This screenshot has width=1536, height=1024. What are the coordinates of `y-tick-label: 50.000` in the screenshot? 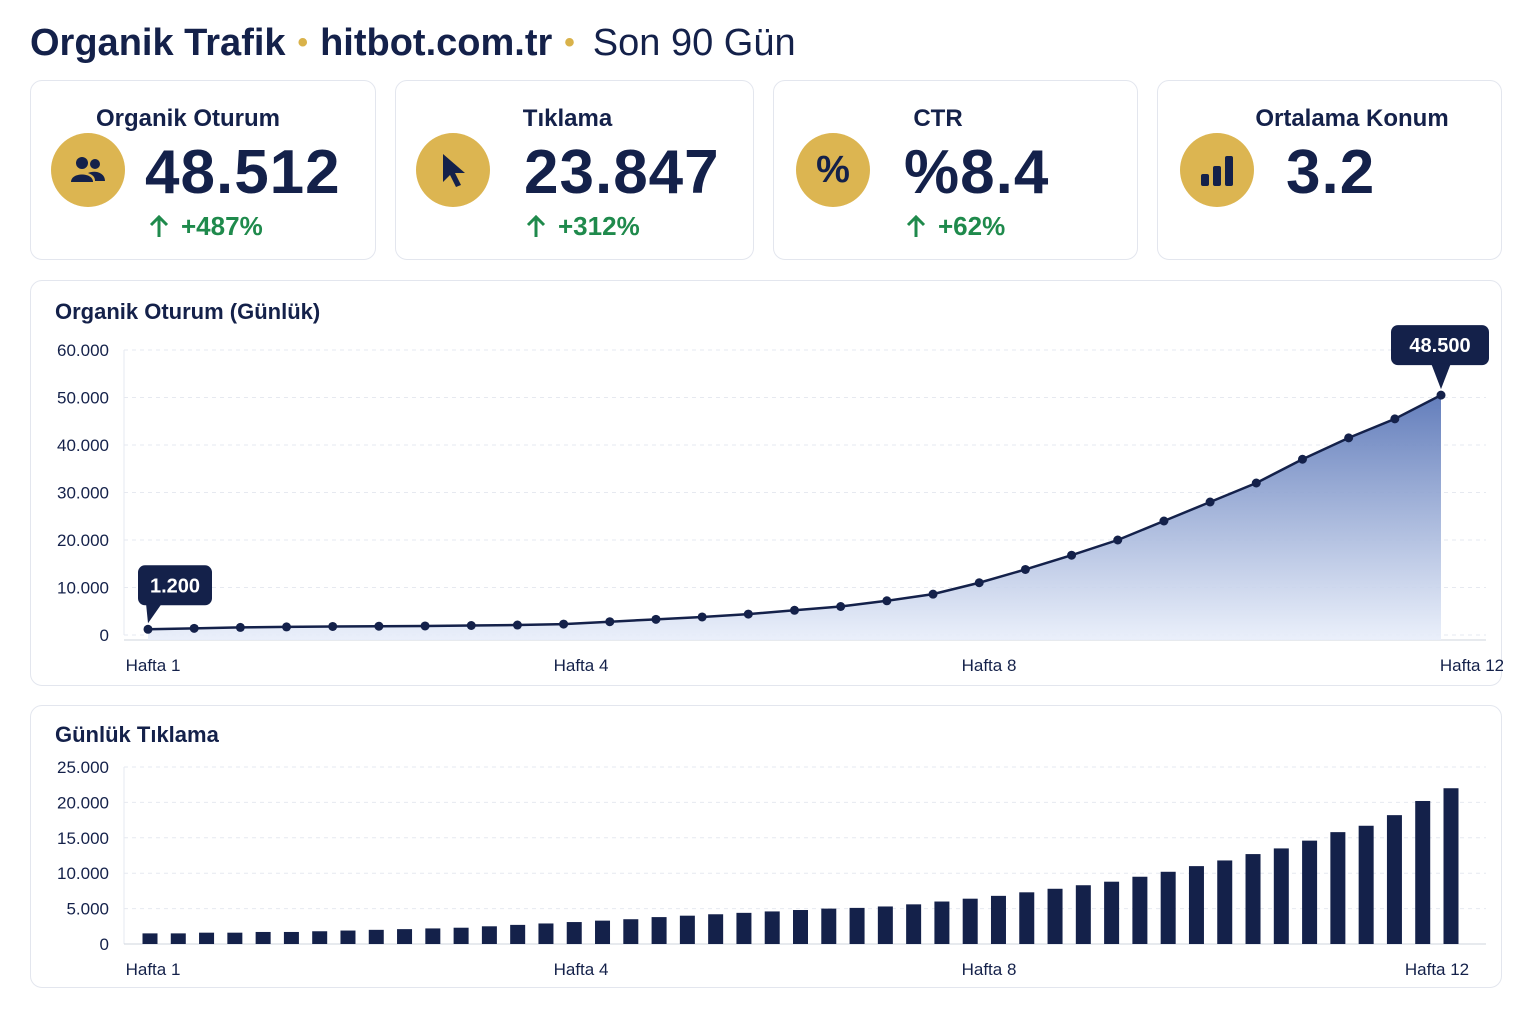 It's located at (83, 398).